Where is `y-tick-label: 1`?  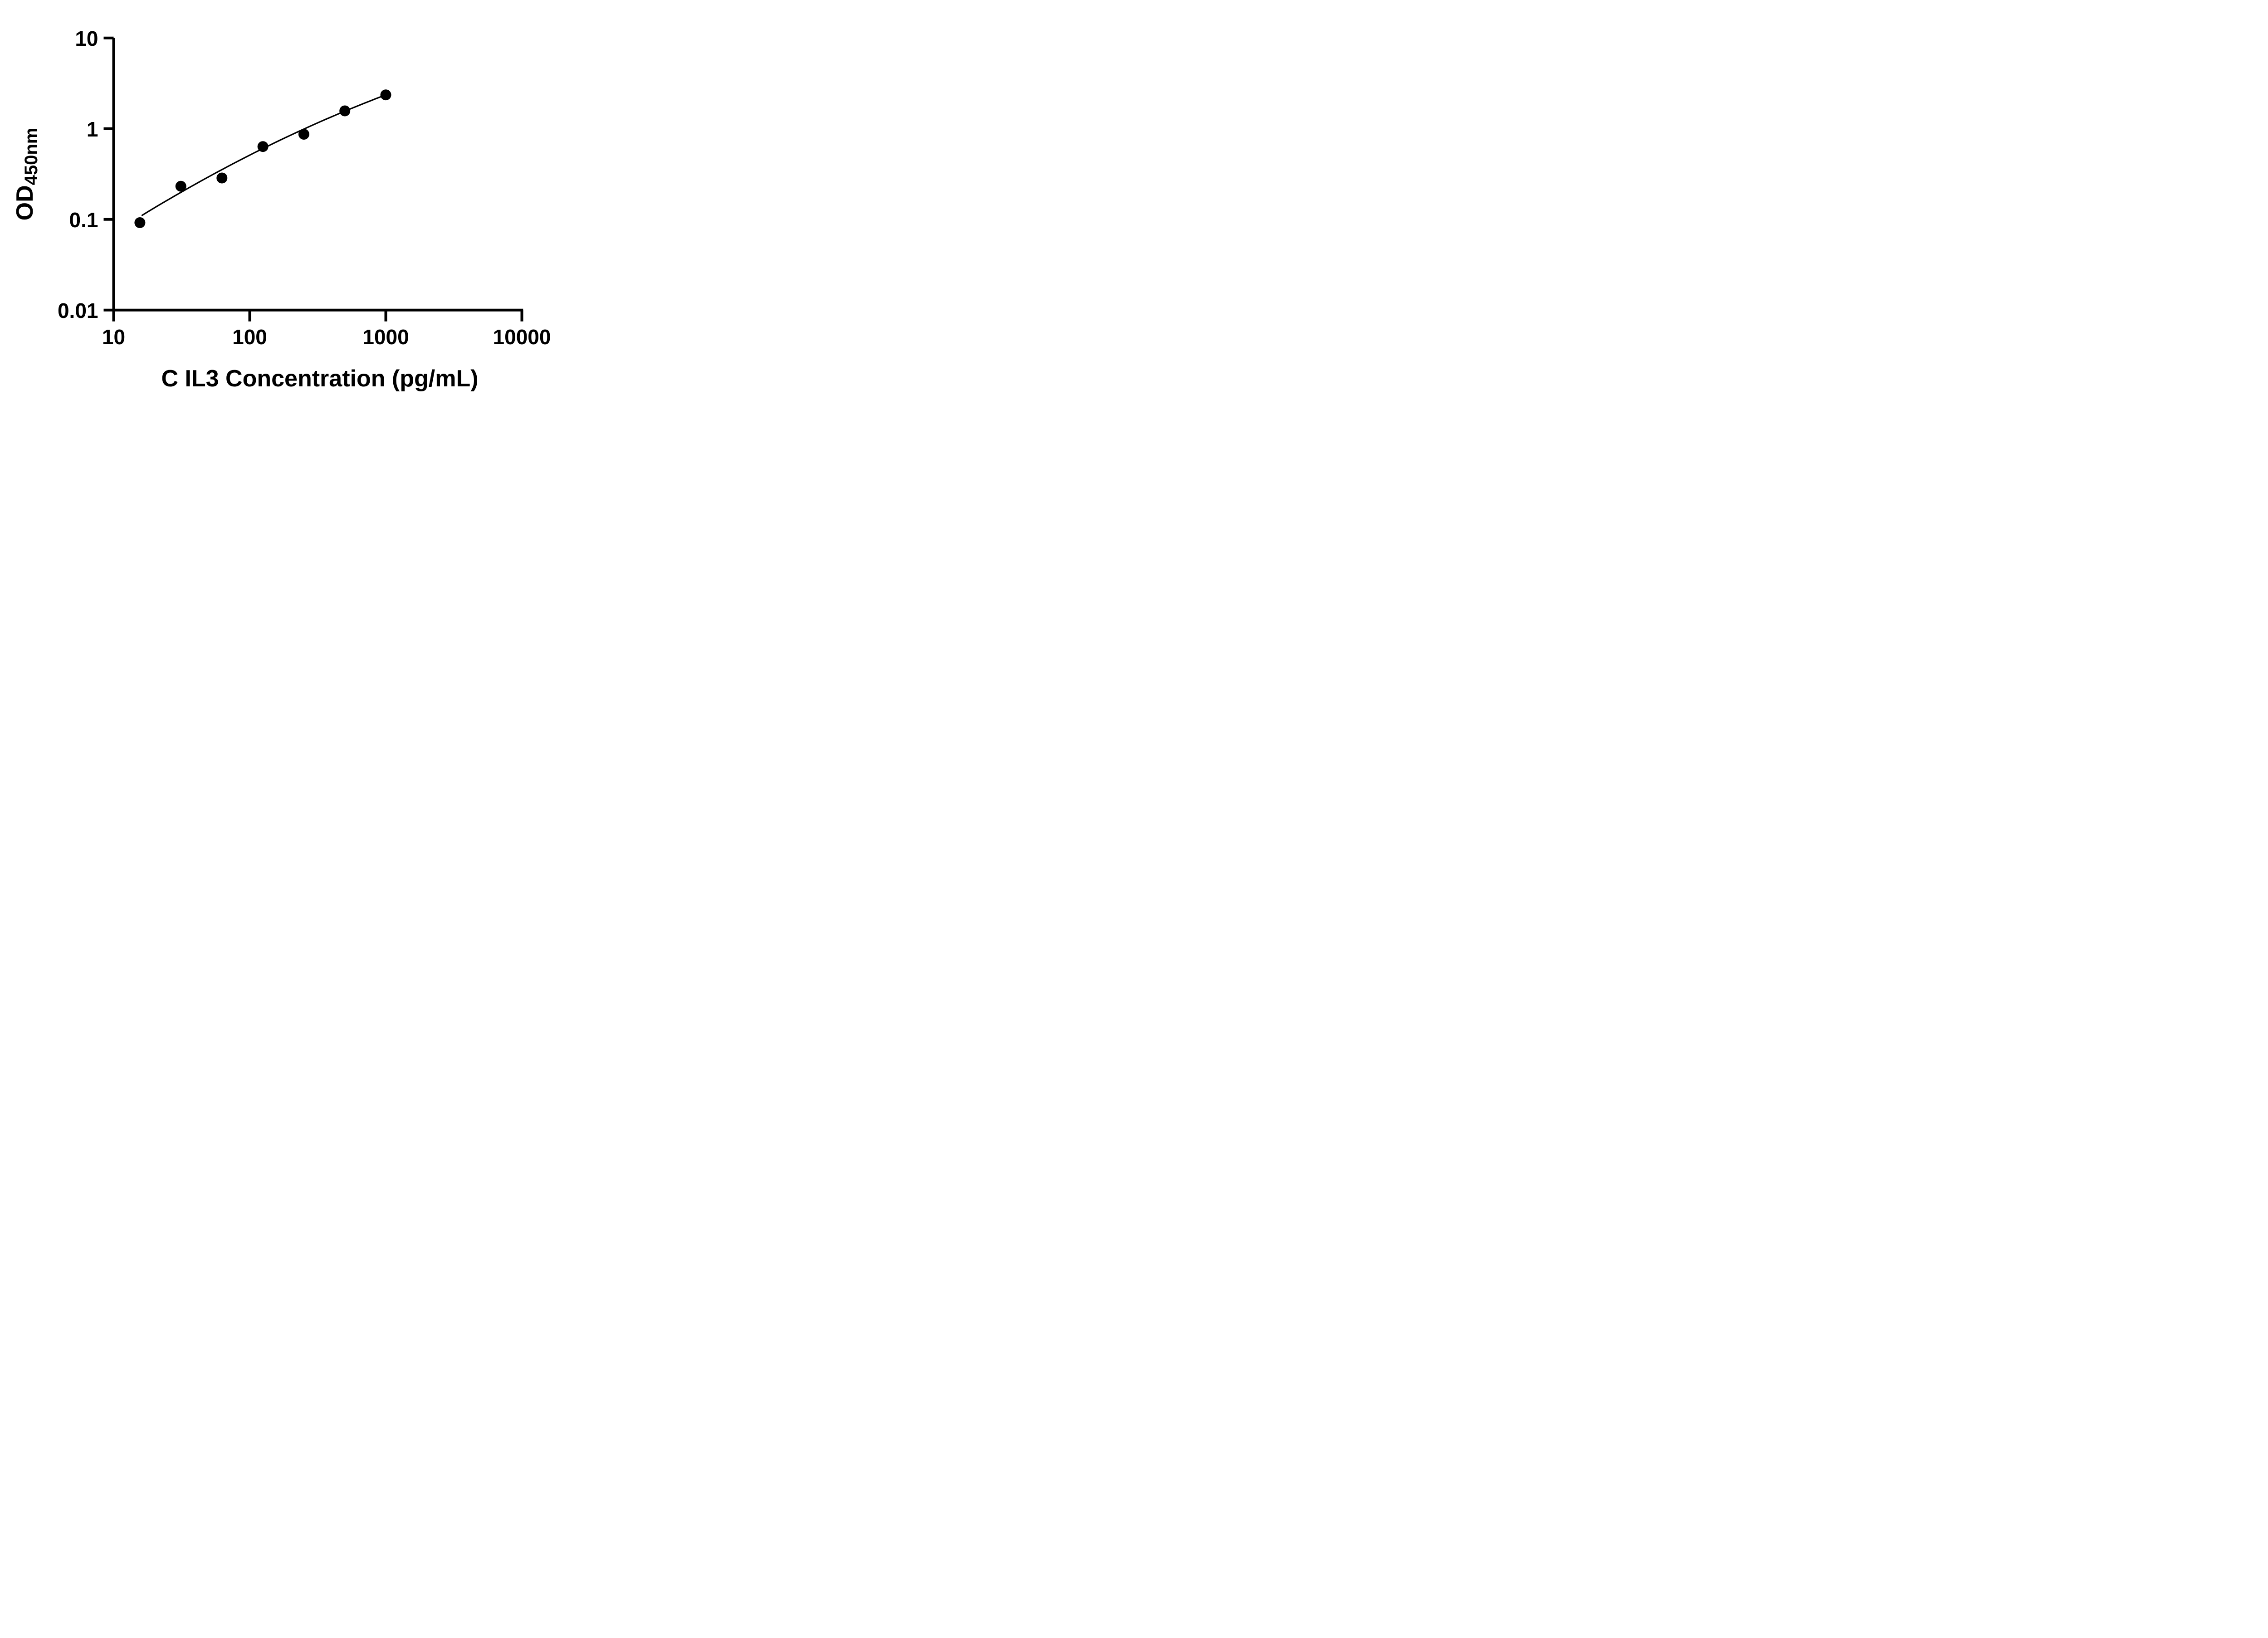 y-tick-label: 1 is located at coordinates (93, 129).